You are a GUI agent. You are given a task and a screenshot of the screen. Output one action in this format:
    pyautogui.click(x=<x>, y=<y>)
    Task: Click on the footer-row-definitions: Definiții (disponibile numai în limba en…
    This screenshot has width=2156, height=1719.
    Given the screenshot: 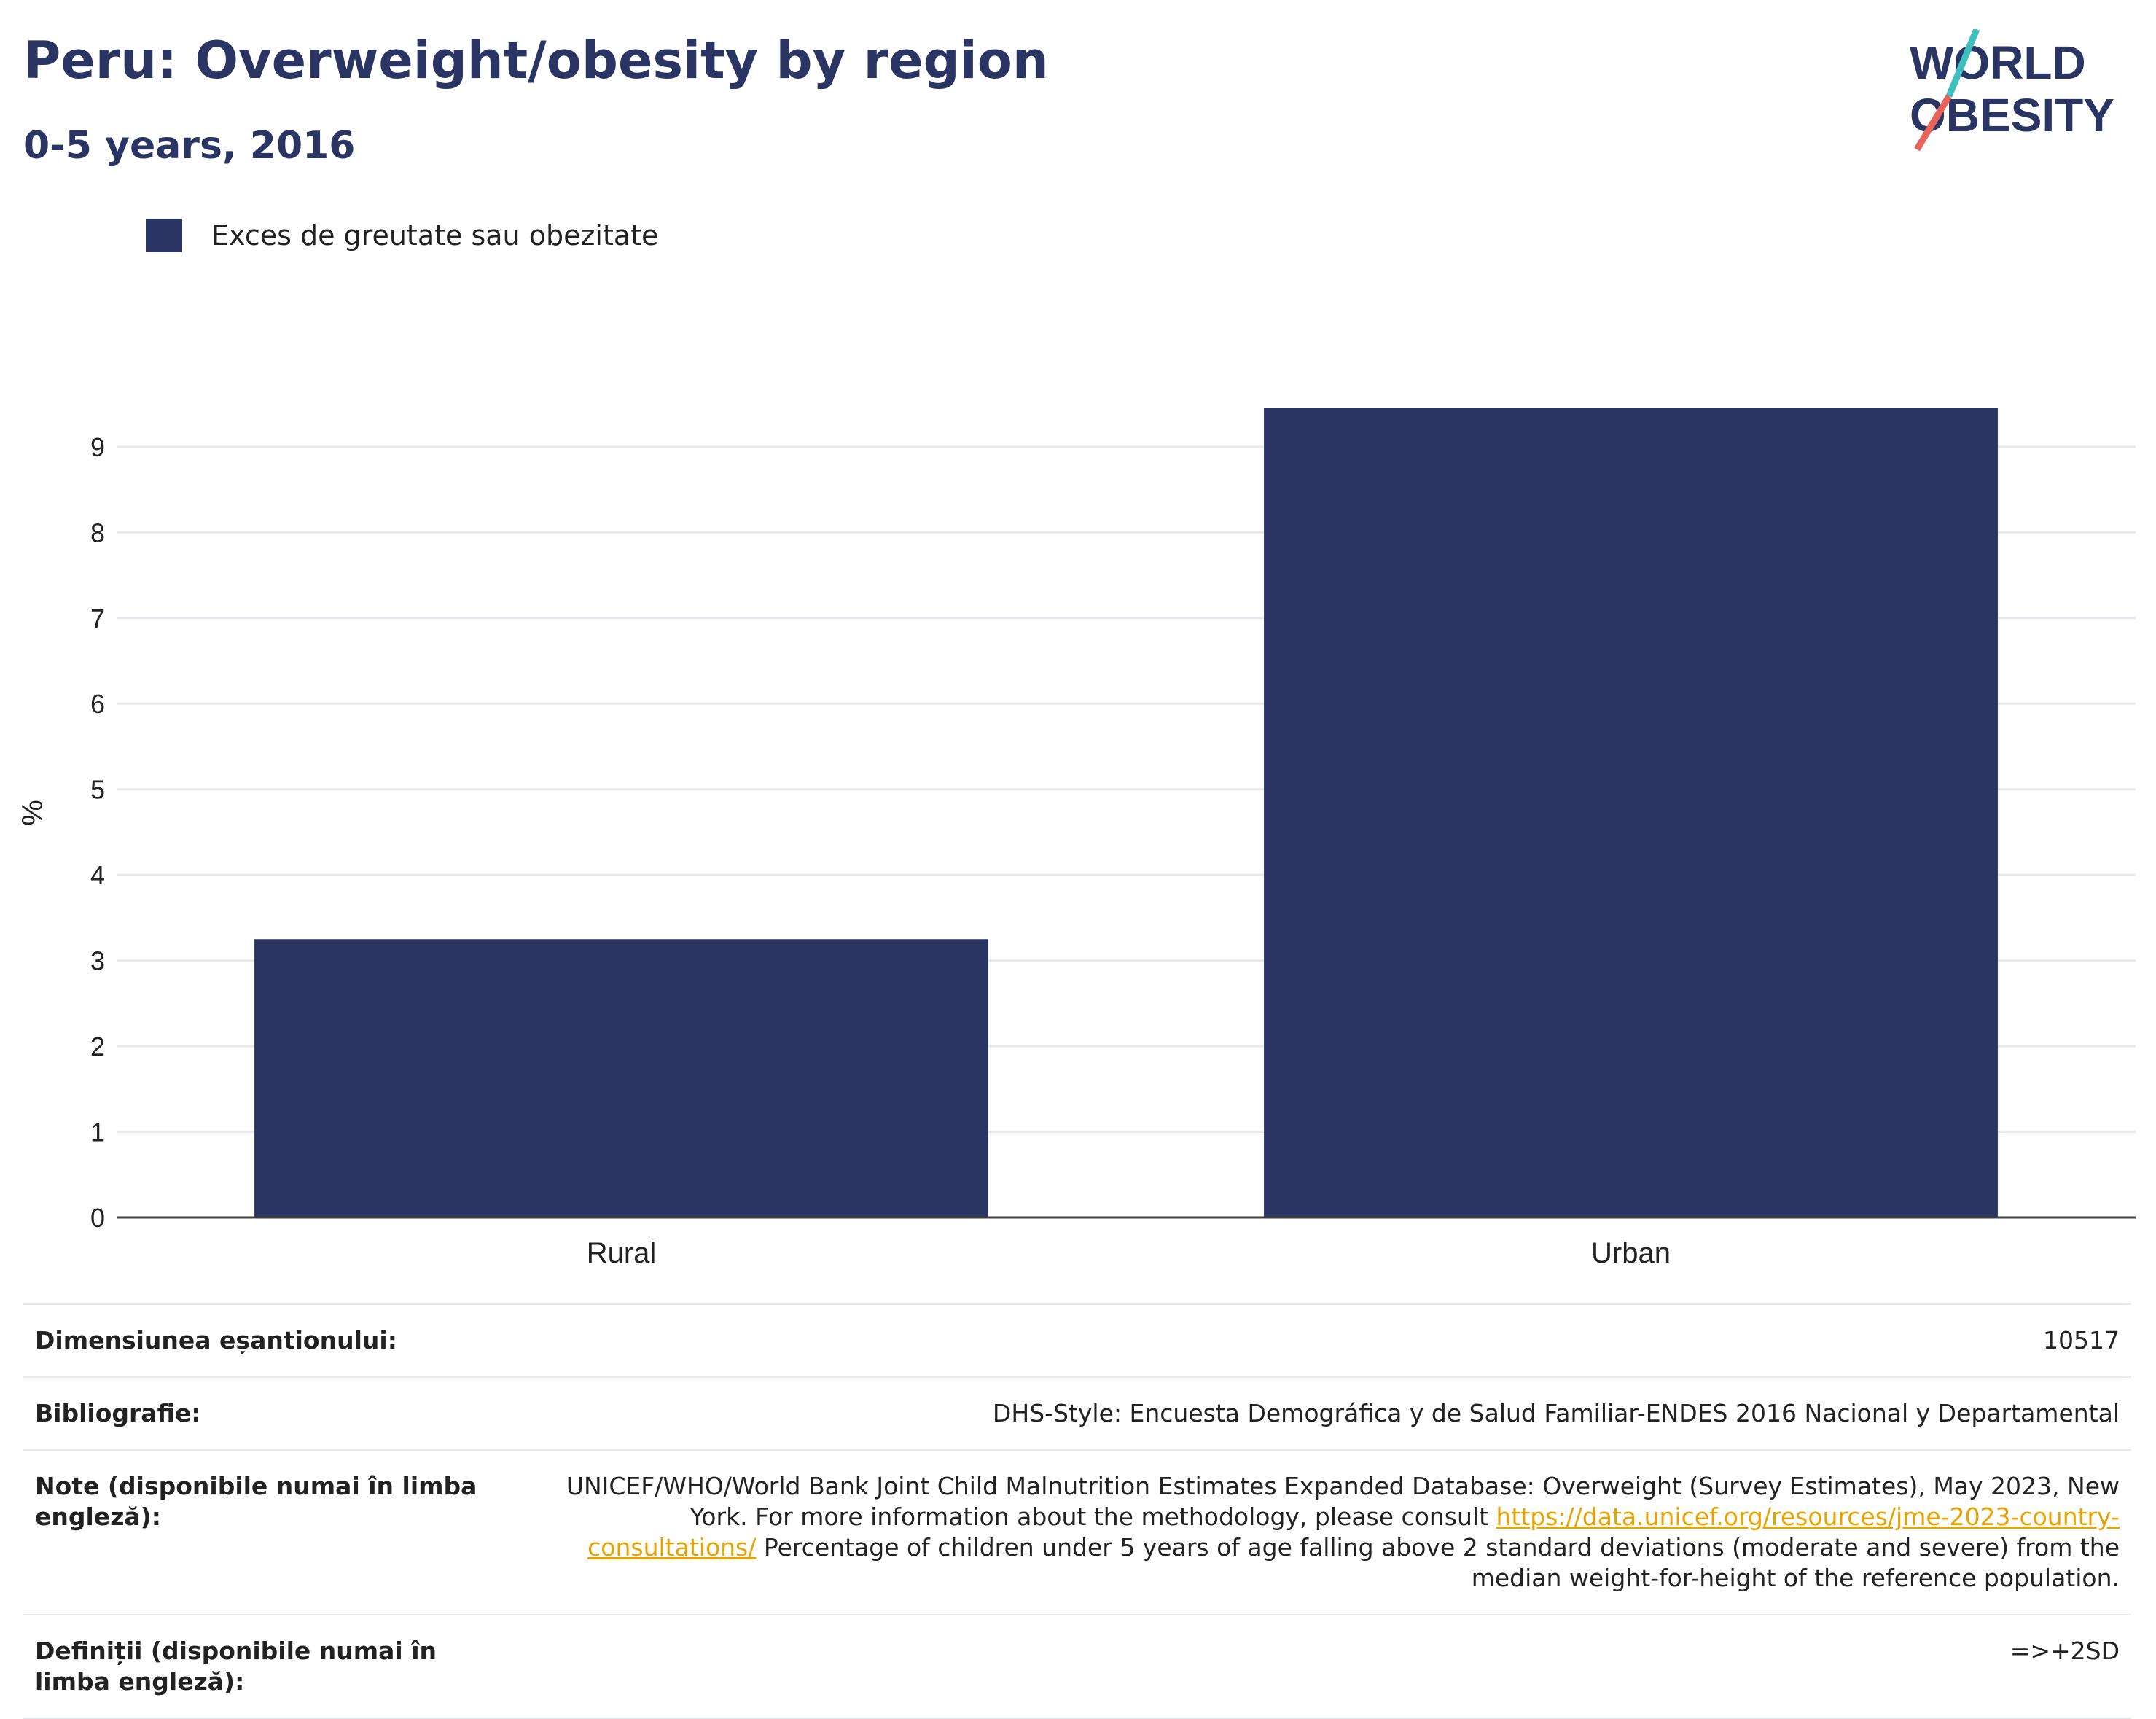 What is the action you would take?
    pyautogui.click(x=1077, y=1667)
    